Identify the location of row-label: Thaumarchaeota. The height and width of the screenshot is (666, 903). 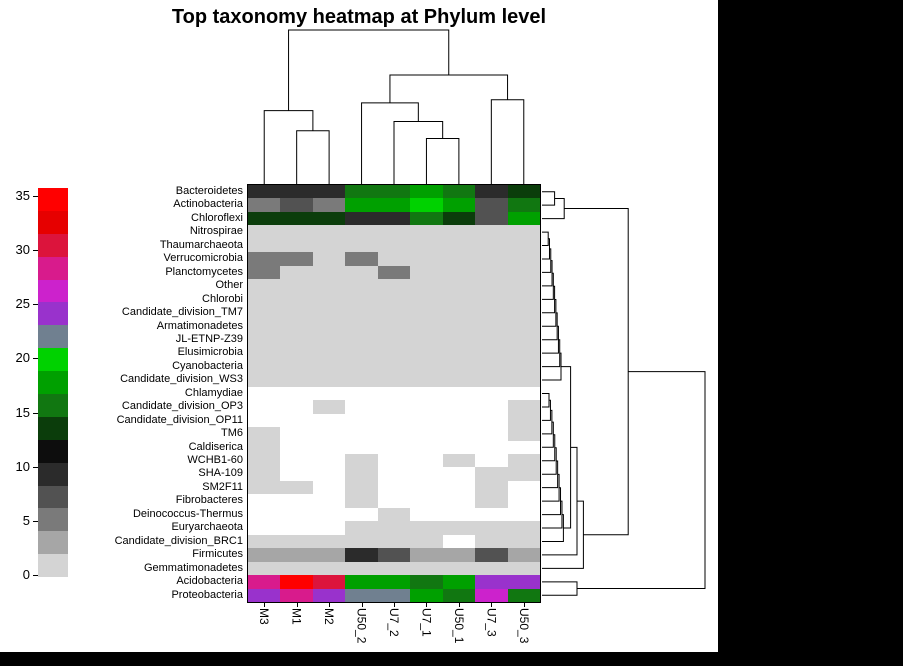
(201, 244).